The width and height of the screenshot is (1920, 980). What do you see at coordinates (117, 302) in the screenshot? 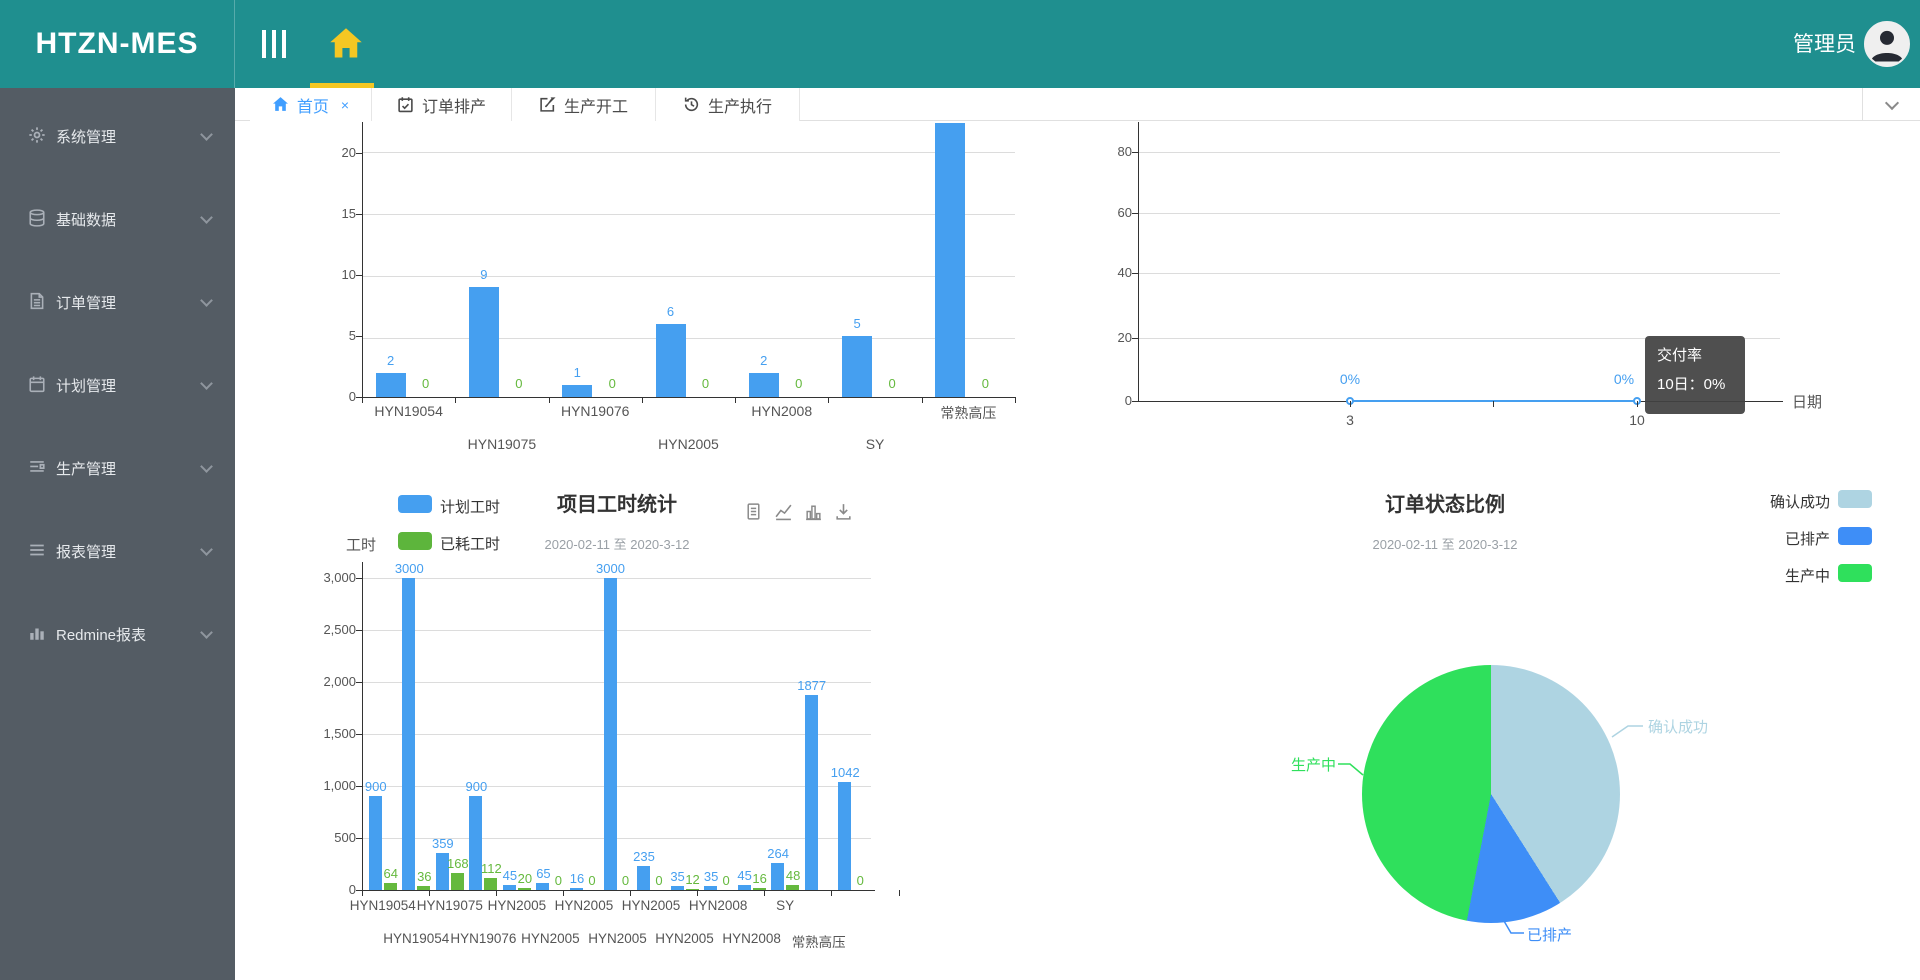
I see `sidebar-item-orders: 订单管理` at bounding box center [117, 302].